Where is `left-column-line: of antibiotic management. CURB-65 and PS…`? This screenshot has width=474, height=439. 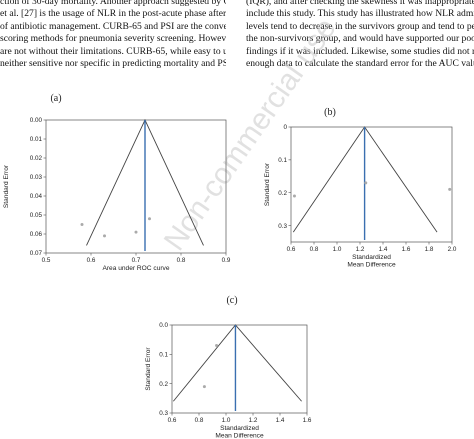 left-column-line: of antibiotic management. CURB-65 and PS… is located at coordinates (113, 26).